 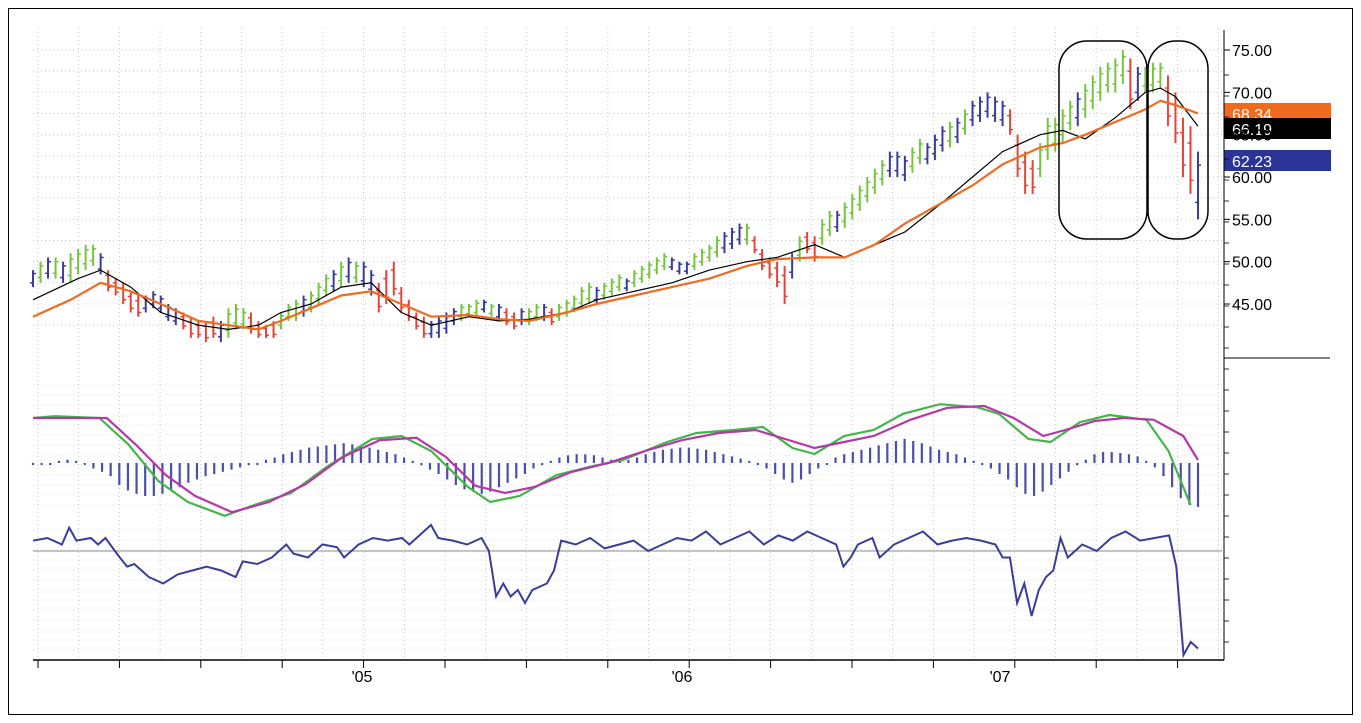 I want to click on annotations, so click(x=1133, y=140).